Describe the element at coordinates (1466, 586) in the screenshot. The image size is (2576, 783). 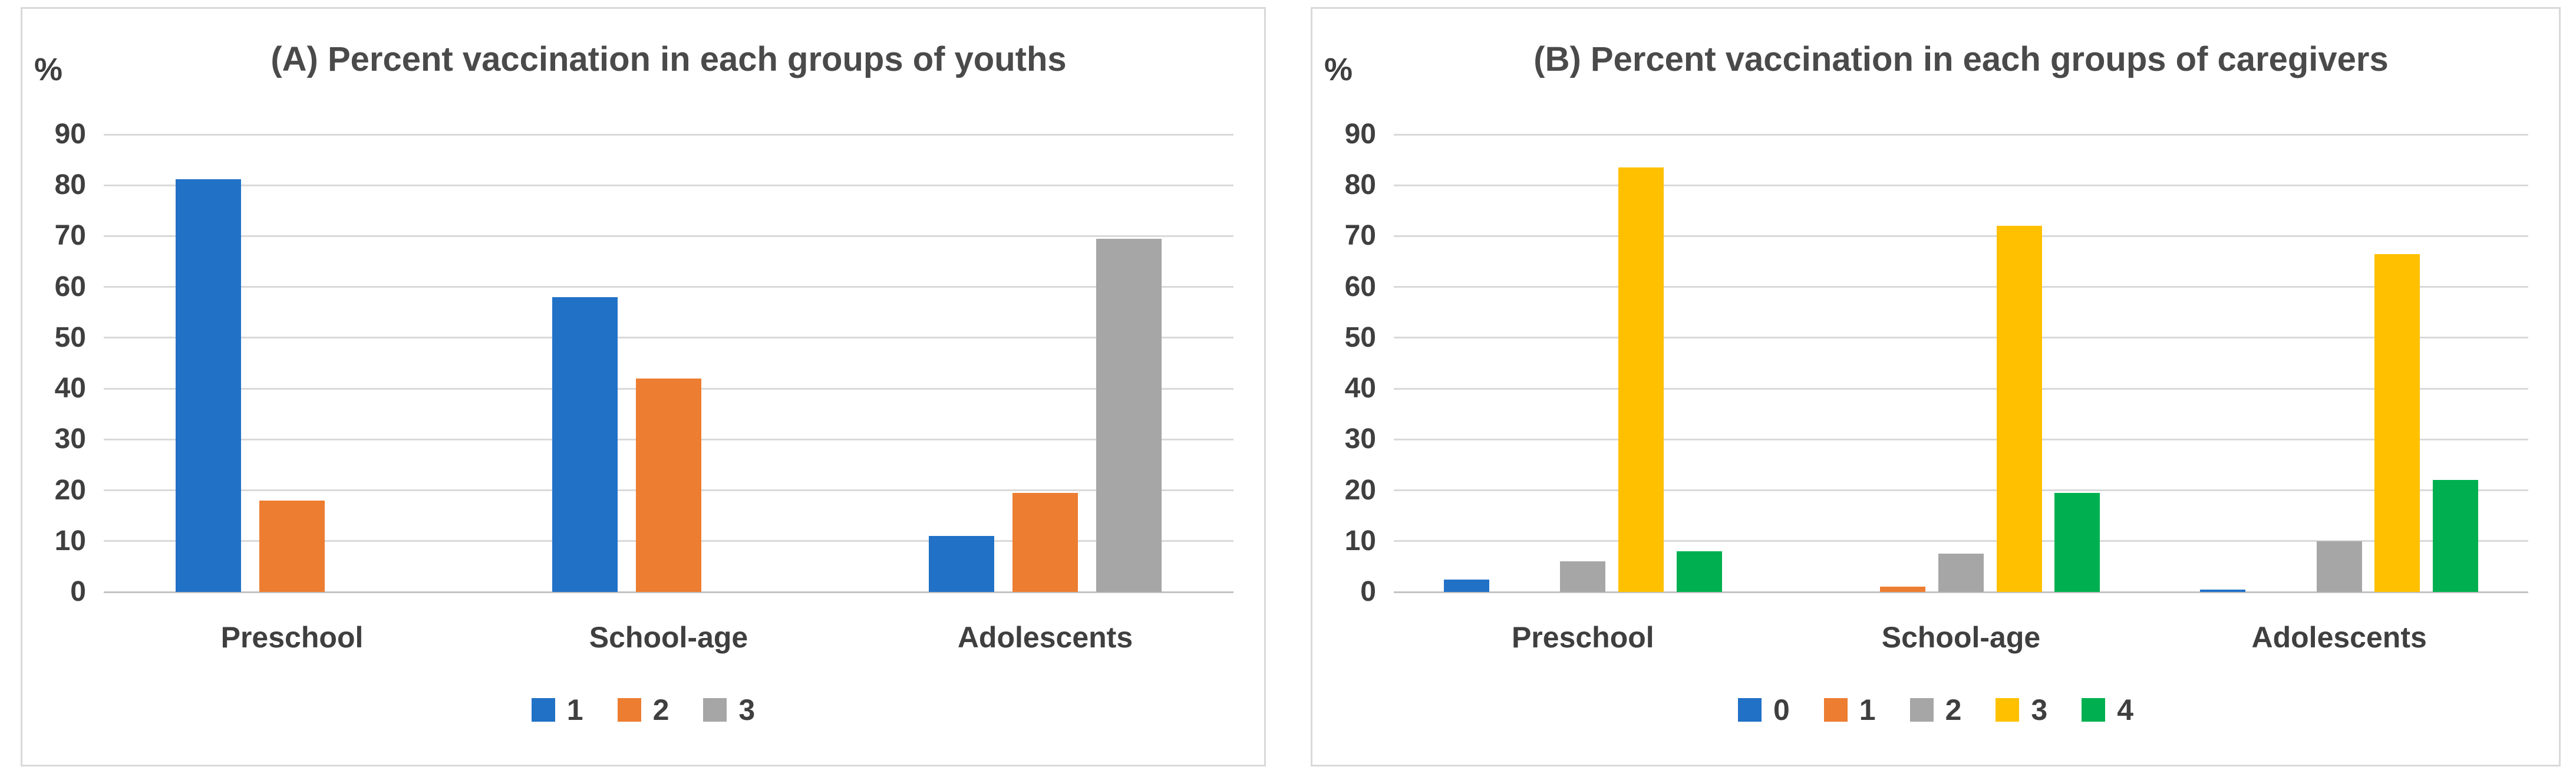
I see `bar-series-0-preschool` at that location.